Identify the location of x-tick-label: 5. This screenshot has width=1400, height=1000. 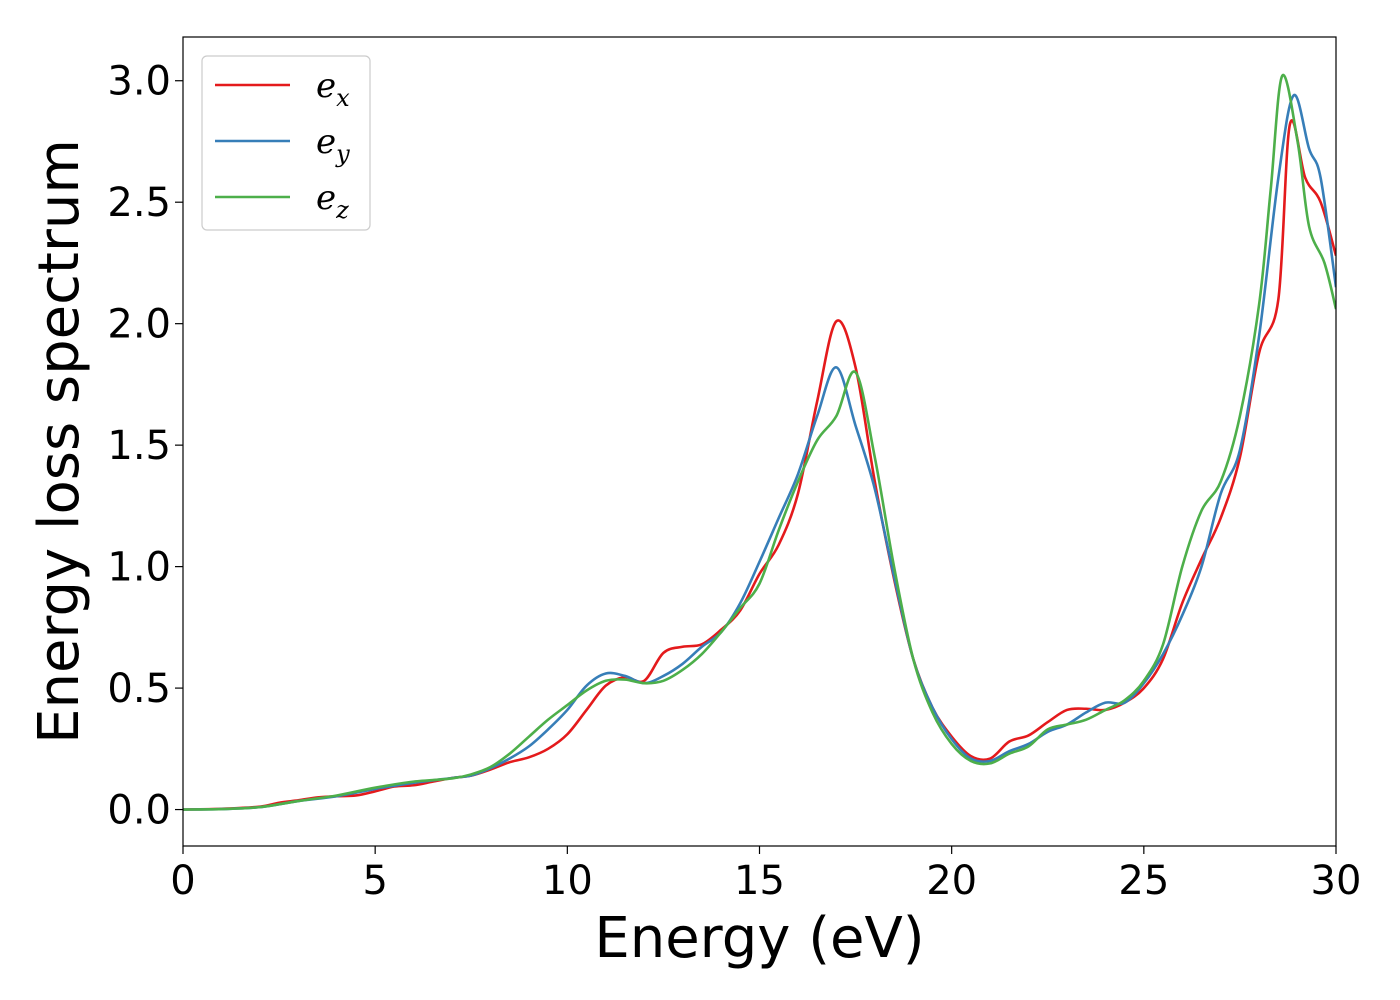
(374, 881).